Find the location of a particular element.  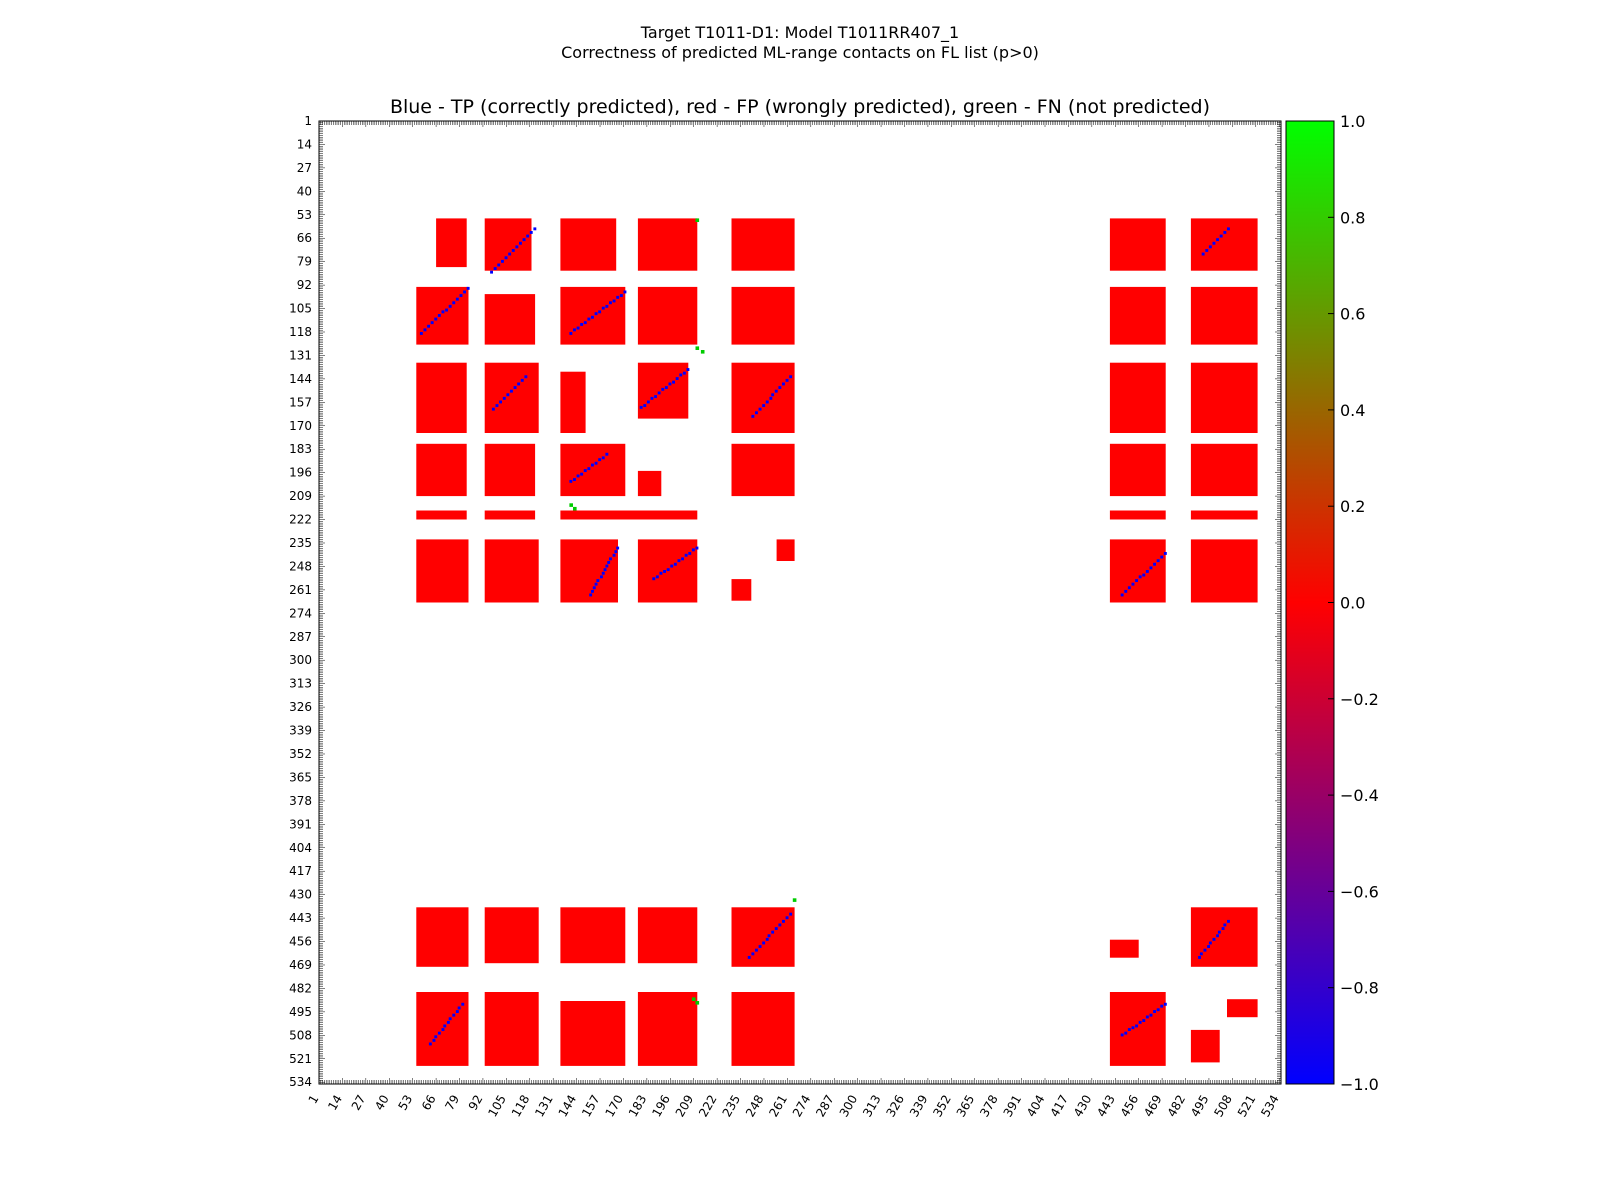

y-tick-label: 183 is located at coordinates (300, 449).